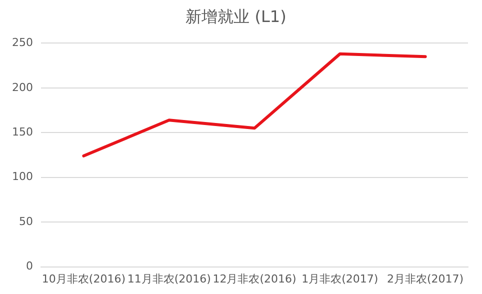 Image resolution: width=482 pixels, height=294 pixels. Describe the element at coordinates (25, 221) in the screenshot. I see `y-tick-label: 50` at that location.